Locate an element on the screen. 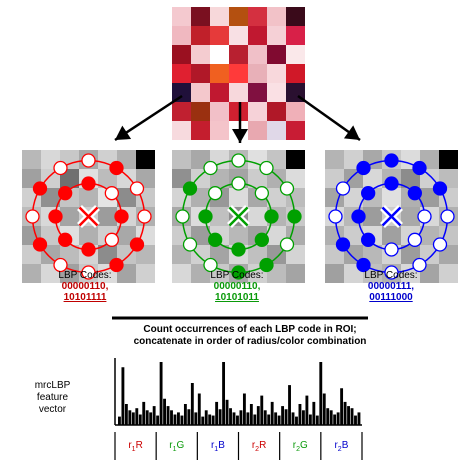  blue-lbp-header: LBP Codes: is located at coordinates (391, 275).